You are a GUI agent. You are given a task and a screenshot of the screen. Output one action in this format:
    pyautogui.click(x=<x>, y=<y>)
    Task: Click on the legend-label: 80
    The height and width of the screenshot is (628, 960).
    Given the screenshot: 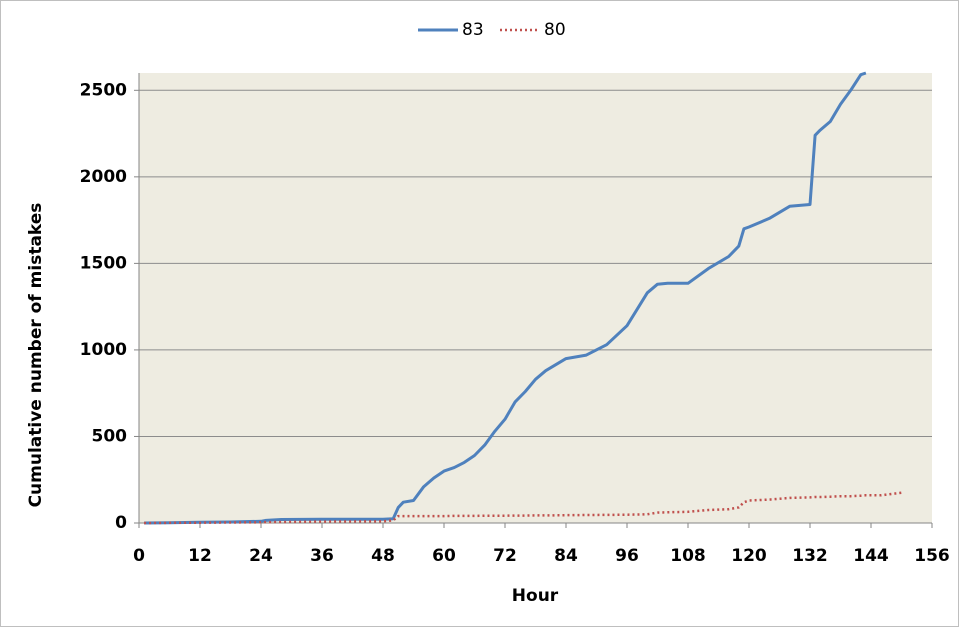 What is the action you would take?
    pyautogui.click(x=555, y=30)
    